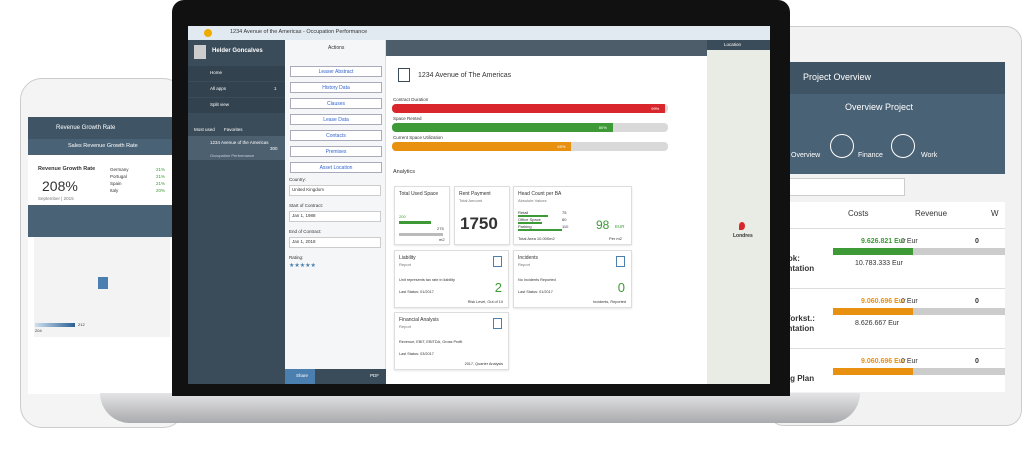  What do you see at coordinates (837, 77) in the screenshot?
I see `tablet-title: Project Overview` at bounding box center [837, 77].